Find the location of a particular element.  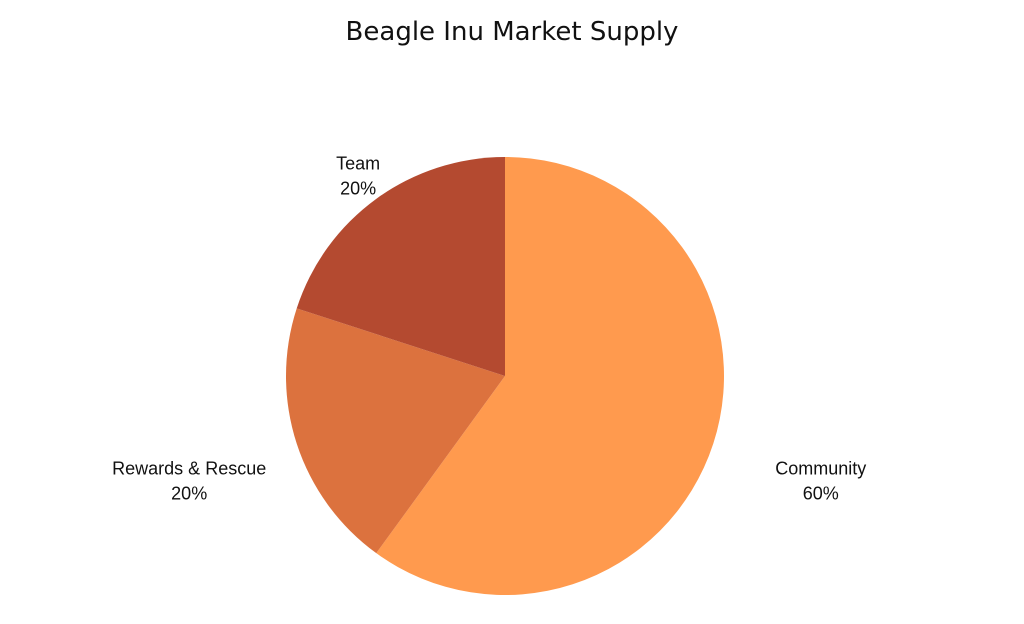

slice-label: Community is located at coordinates (820, 469).